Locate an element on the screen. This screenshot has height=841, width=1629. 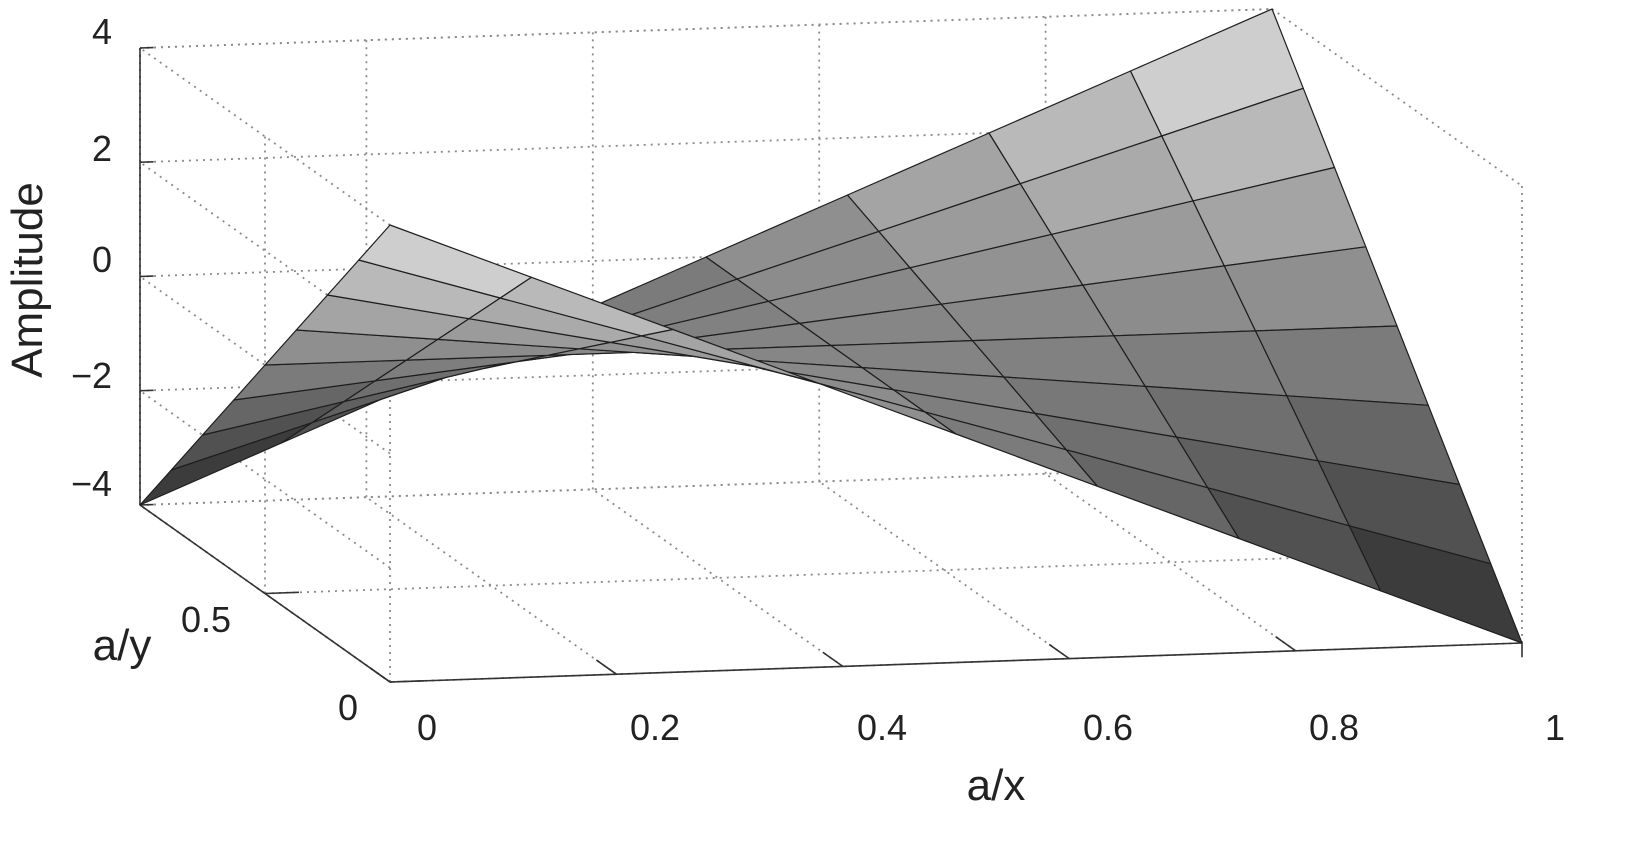
y-axis-label: a/y is located at coordinates (122, 645).